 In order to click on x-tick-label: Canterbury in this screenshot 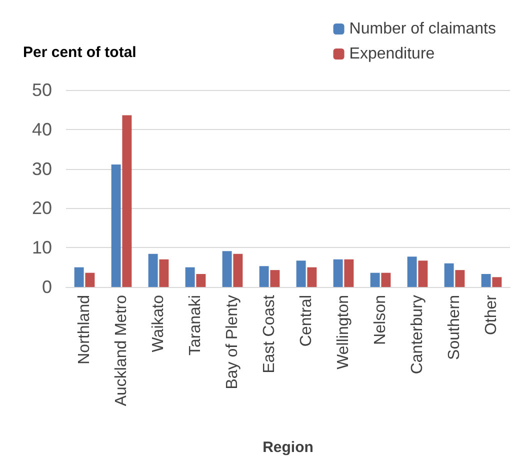, I will do `click(417, 334)`.